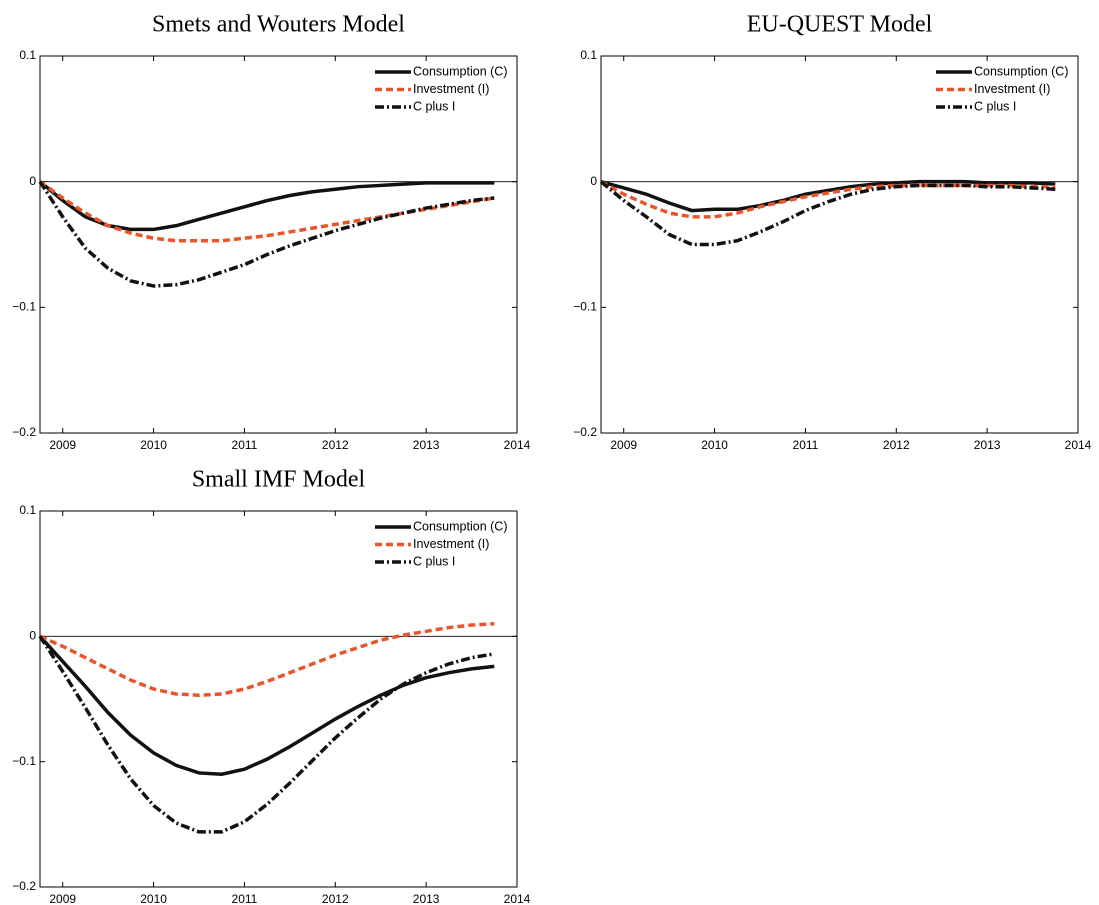 This screenshot has width=1099, height=905. Describe the element at coordinates (279, 480) in the screenshot. I see `chart-title: Small IMF Model` at that location.